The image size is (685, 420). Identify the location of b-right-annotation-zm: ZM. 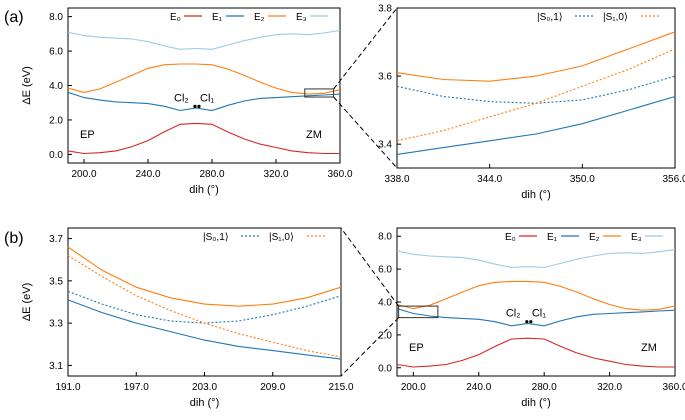
(649, 348).